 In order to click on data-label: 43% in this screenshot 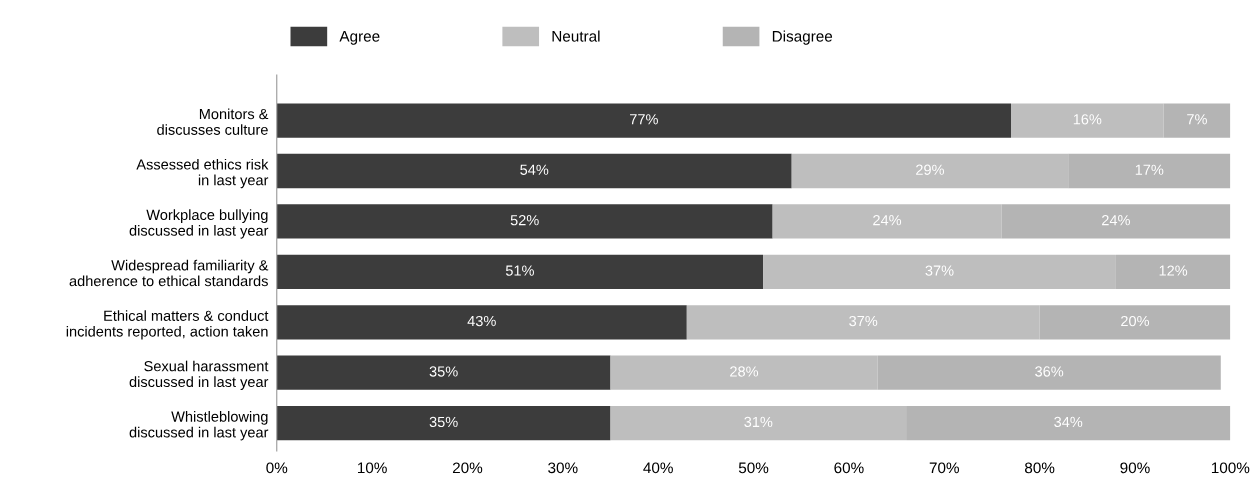, I will do `click(481, 321)`.